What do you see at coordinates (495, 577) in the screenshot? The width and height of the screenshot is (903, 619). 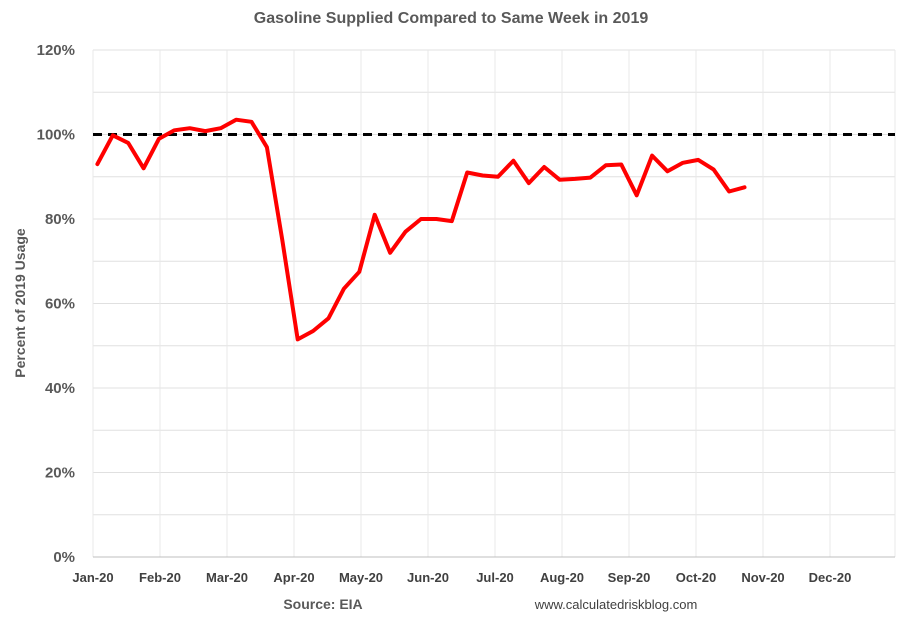 I see `x-tick-label: Jul-20` at bounding box center [495, 577].